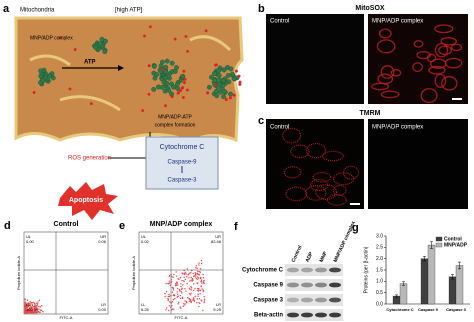 This screenshot has width=474, height=322. Describe the element at coordinates (457, 99) in the screenshot. I see `scale-bar` at that location.